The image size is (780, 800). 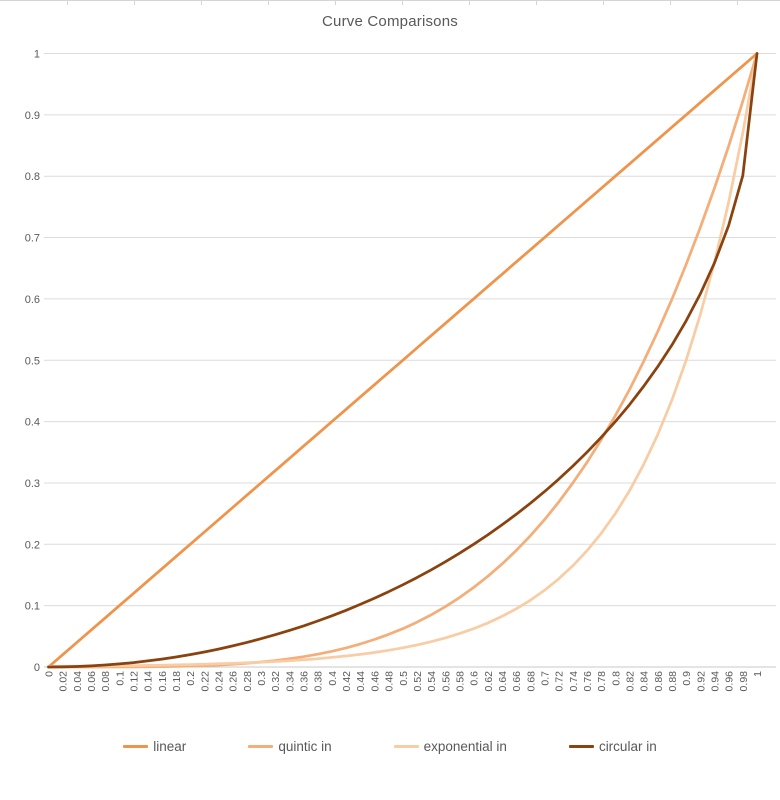 I want to click on y-tick-label: 0.2, so click(x=32, y=545).